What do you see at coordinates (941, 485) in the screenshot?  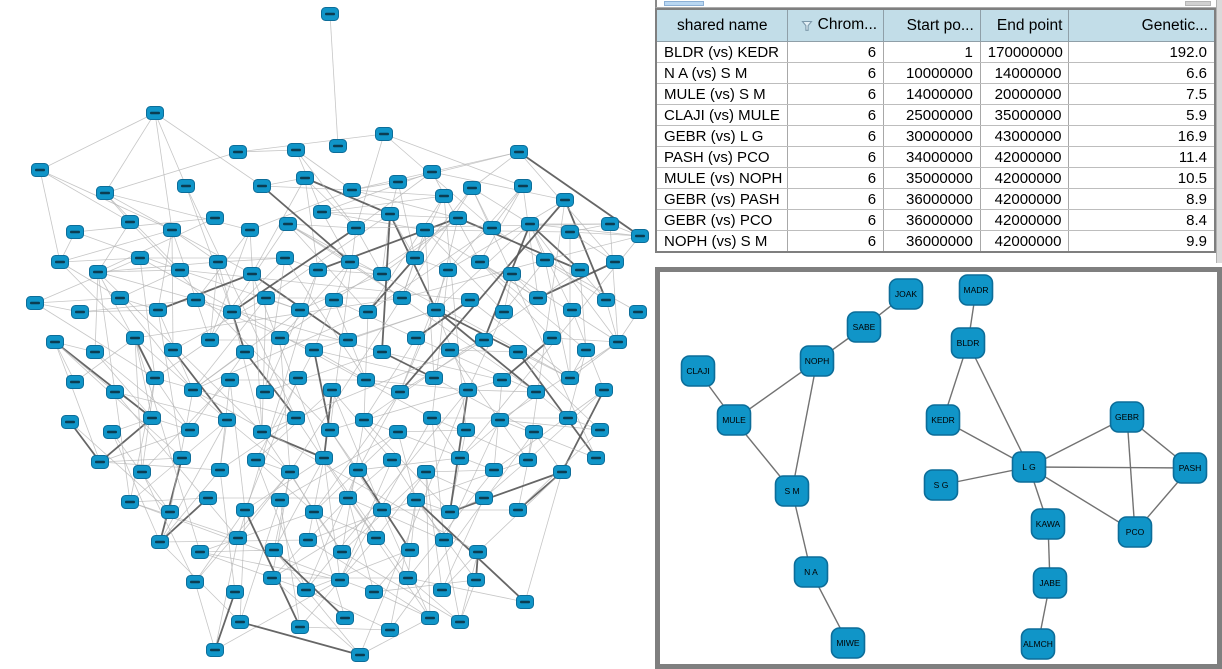 I see `network-node-s-g: S G` at bounding box center [941, 485].